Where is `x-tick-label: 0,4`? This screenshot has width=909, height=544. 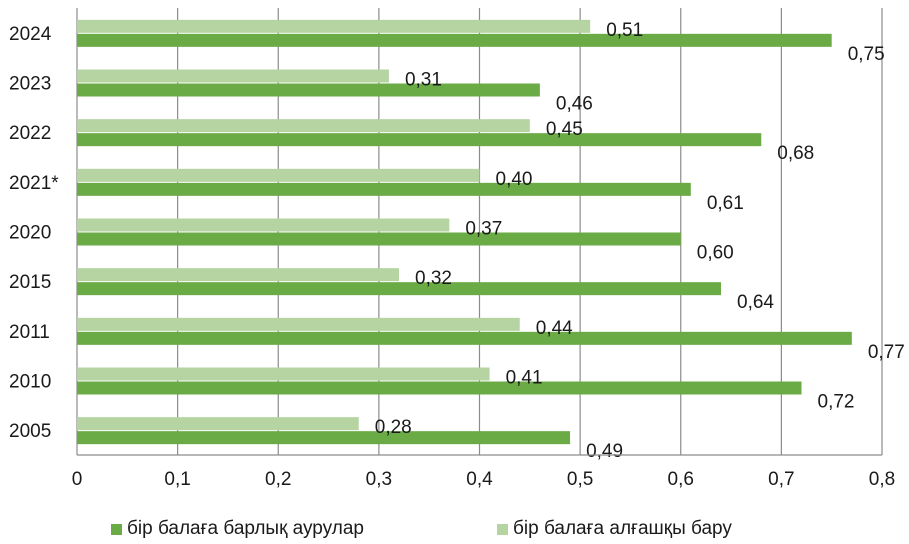
x-tick-label: 0,4 is located at coordinates (479, 479).